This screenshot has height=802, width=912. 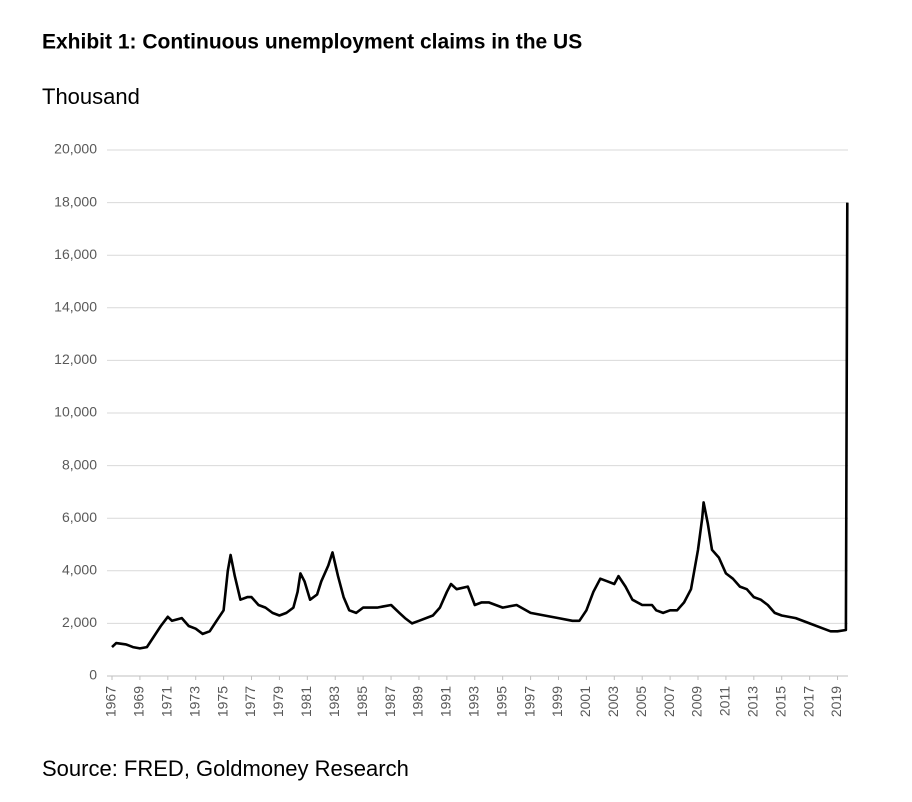 What do you see at coordinates (390, 701) in the screenshot?
I see `x-tick-label: 1987` at bounding box center [390, 701].